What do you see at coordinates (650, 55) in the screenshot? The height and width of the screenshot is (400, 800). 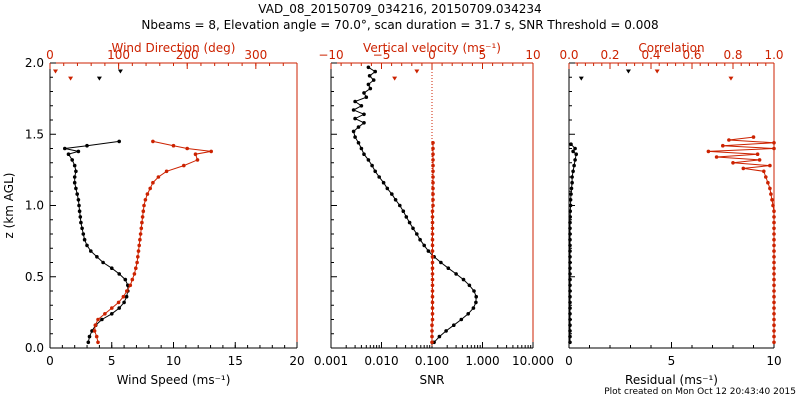 I see `top-tick-label: 0.4` at bounding box center [650, 55].